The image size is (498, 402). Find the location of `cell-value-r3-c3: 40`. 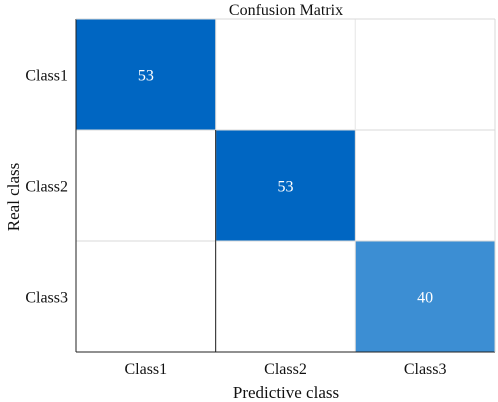

cell-value-r3-c3: 40 is located at coordinates (425, 298).